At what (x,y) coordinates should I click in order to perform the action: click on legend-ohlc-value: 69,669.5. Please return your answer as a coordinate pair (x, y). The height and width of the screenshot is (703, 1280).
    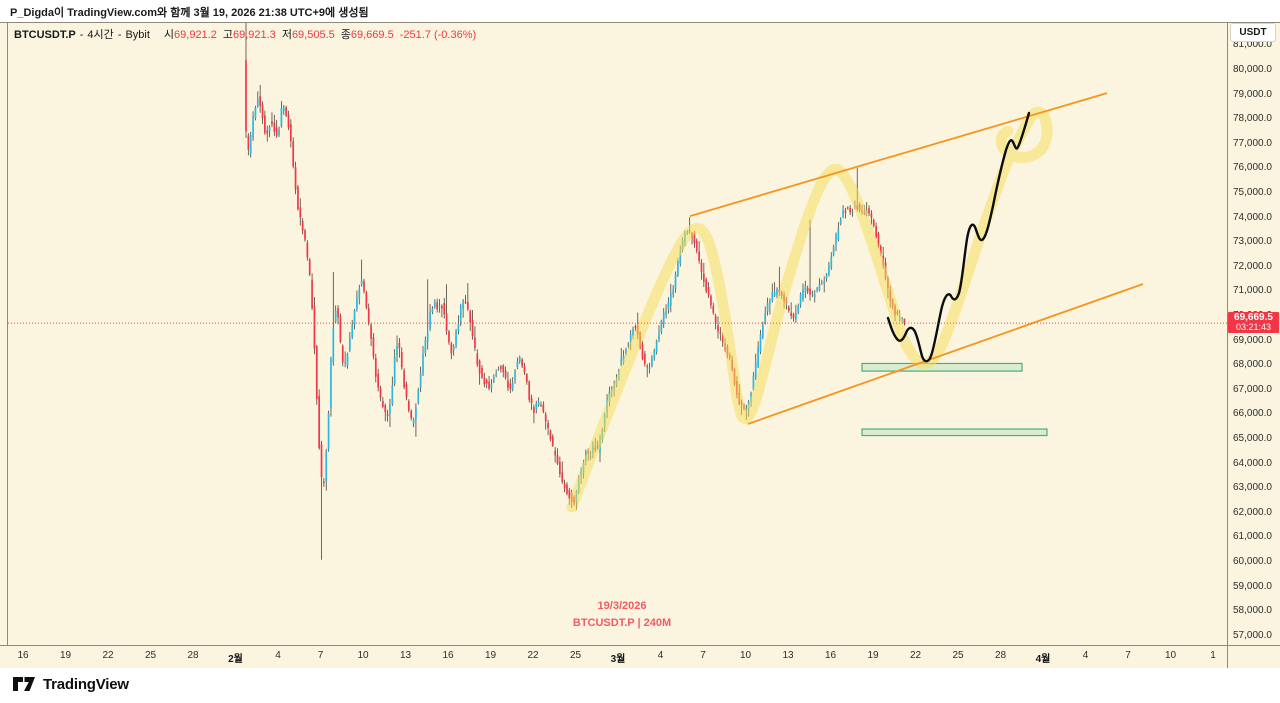
    Looking at the image, I should click on (372, 35).